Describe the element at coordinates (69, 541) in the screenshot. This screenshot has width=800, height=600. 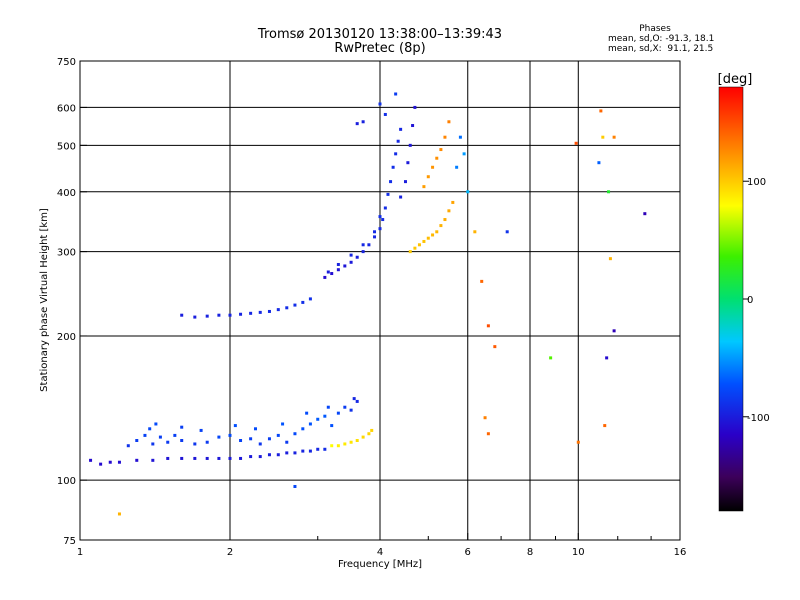
I see `y-tick-label: 75` at that location.